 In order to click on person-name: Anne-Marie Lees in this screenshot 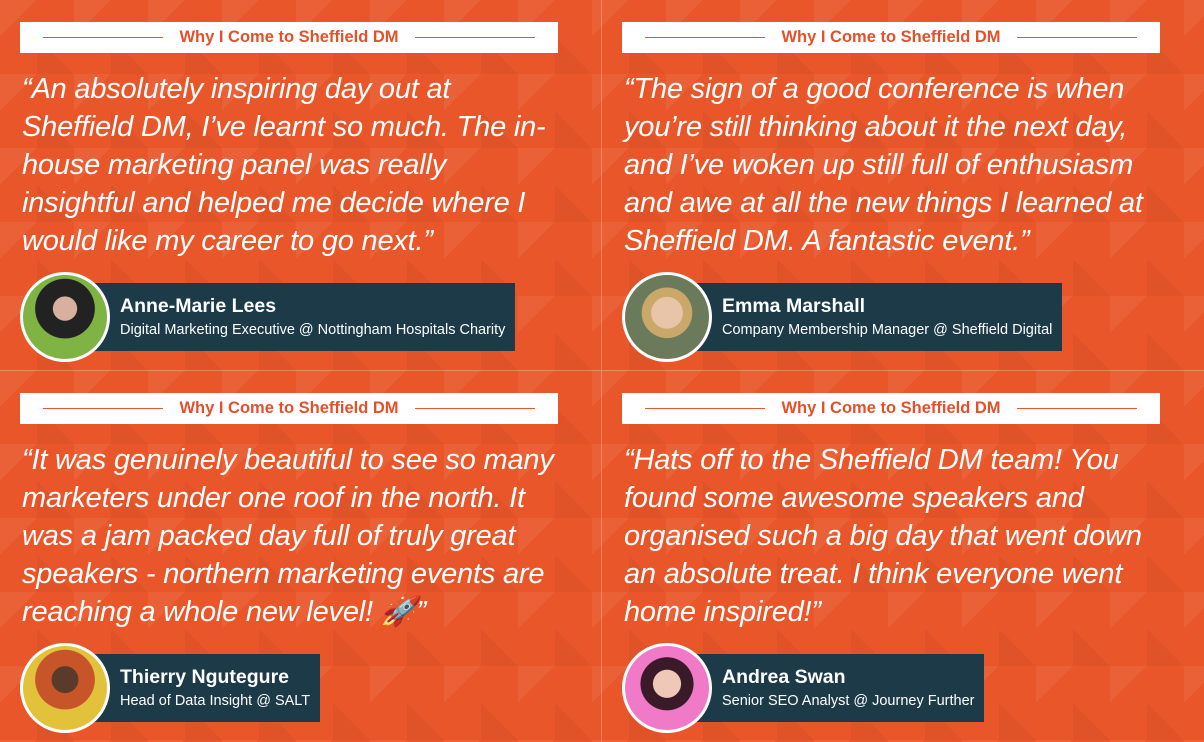, I will do `click(198, 306)`.